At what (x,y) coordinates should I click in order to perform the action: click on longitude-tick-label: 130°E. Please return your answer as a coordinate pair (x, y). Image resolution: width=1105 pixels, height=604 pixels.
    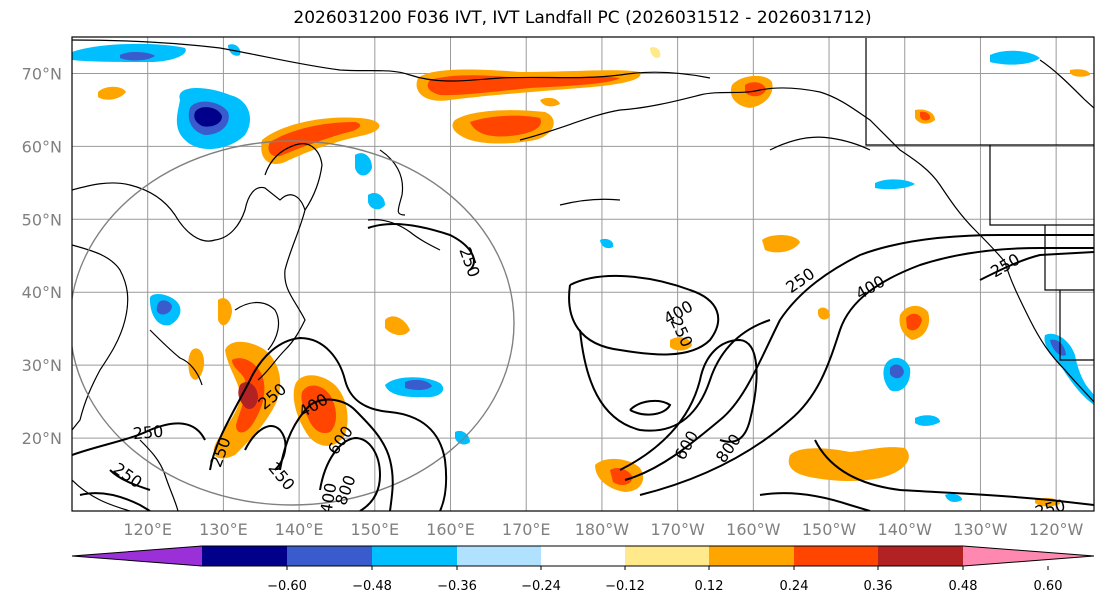
    Looking at the image, I should click on (223, 529).